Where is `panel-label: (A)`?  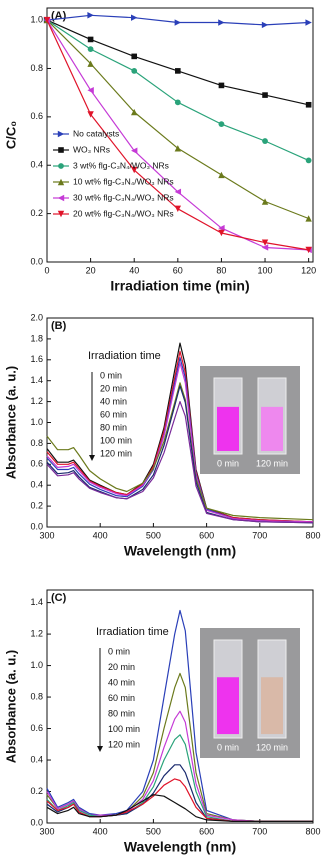 panel-label: (A) is located at coordinates (59, 16).